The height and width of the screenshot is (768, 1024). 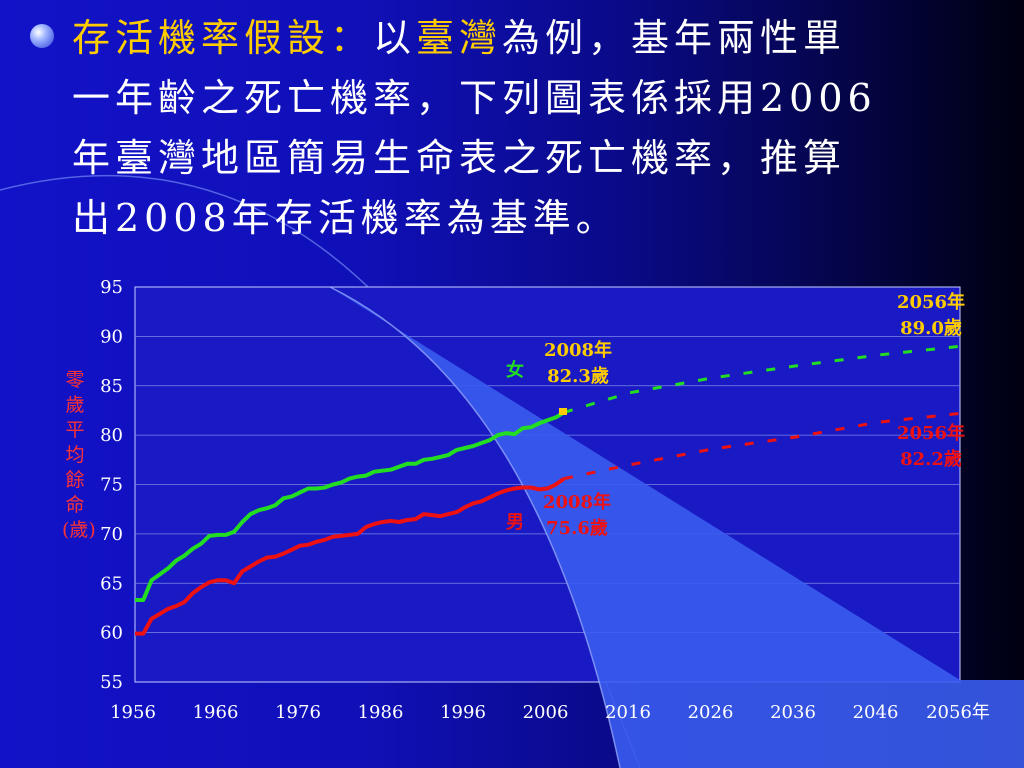 What do you see at coordinates (111, 336) in the screenshot?
I see `y-tick-label: 90` at bounding box center [111, 336].